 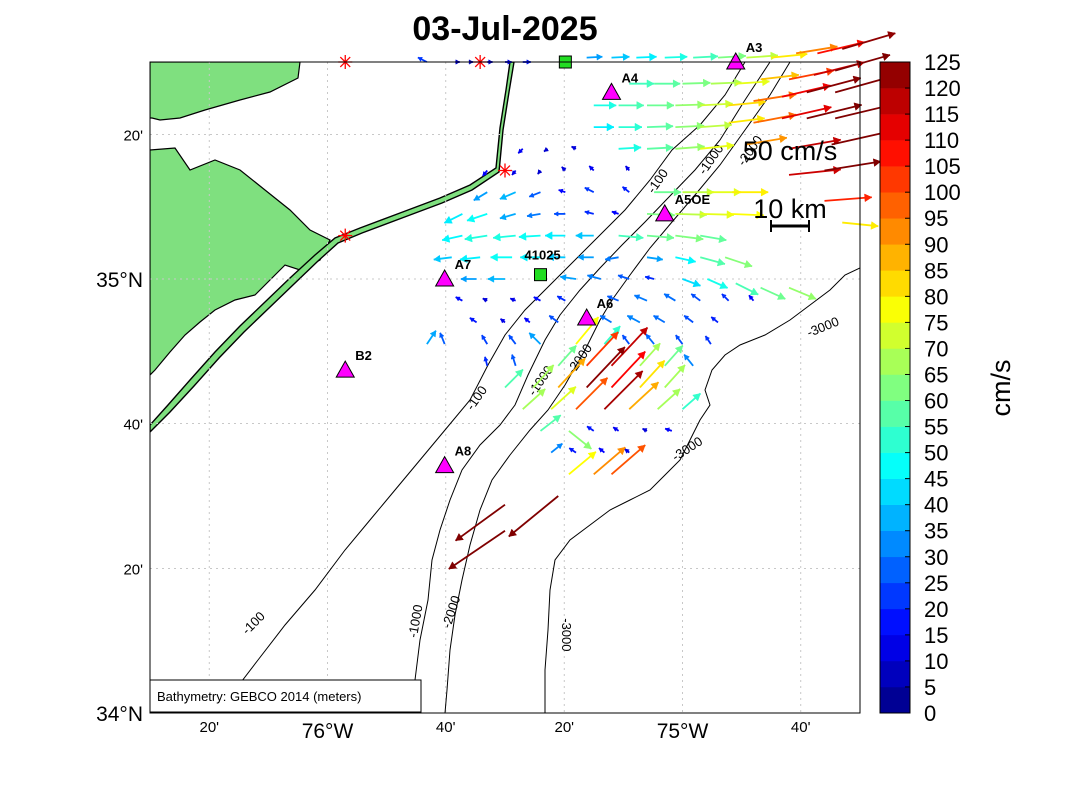 I want to click on colorbar-tick-label: 55, so click(x=936, y=427).